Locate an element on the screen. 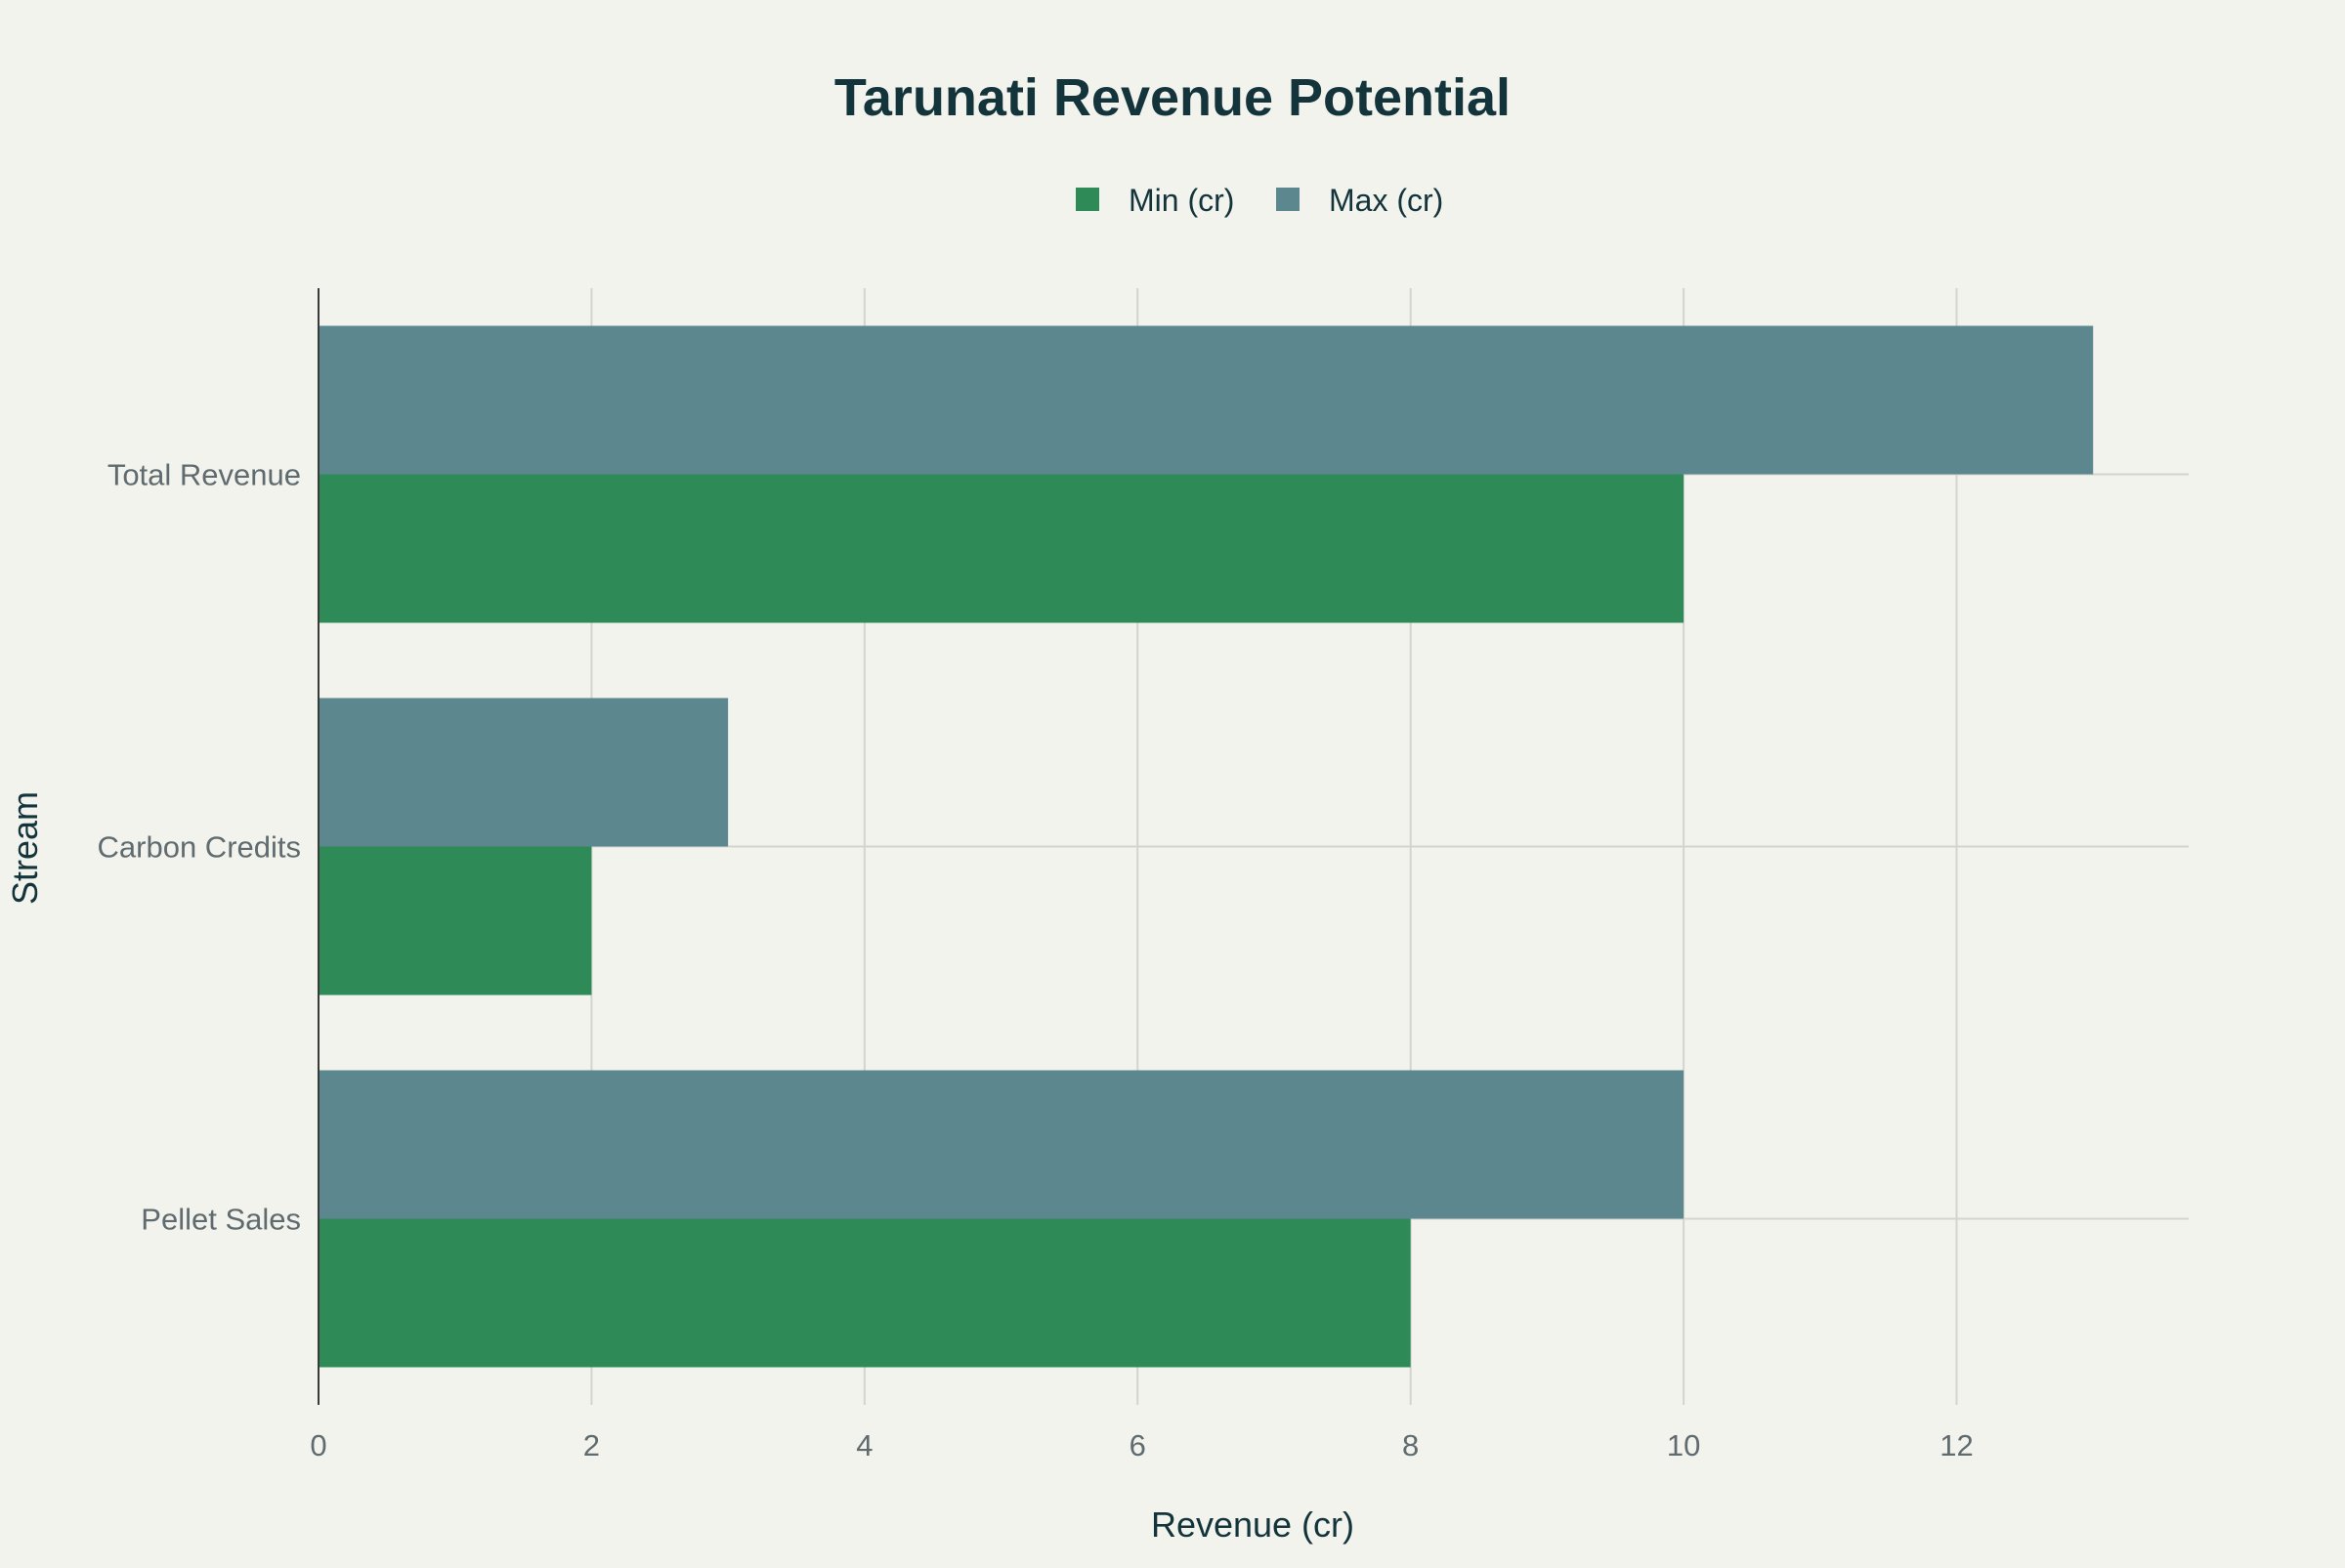 The height and width of the screenshot is (1568, 2345). bar-max-pellet-sales is located at coordinates (1002, 1144).